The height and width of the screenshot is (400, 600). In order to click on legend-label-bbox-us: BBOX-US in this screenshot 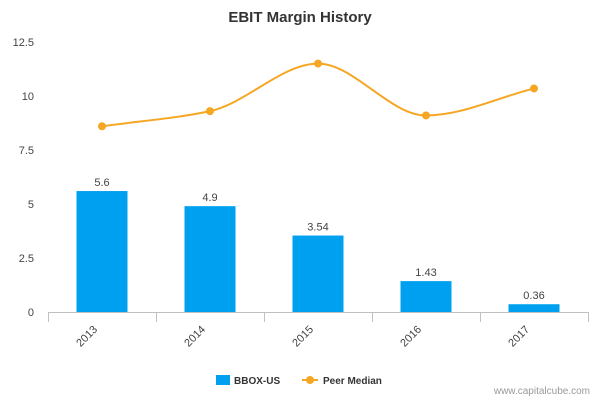, I will do `click(257, 381)`.